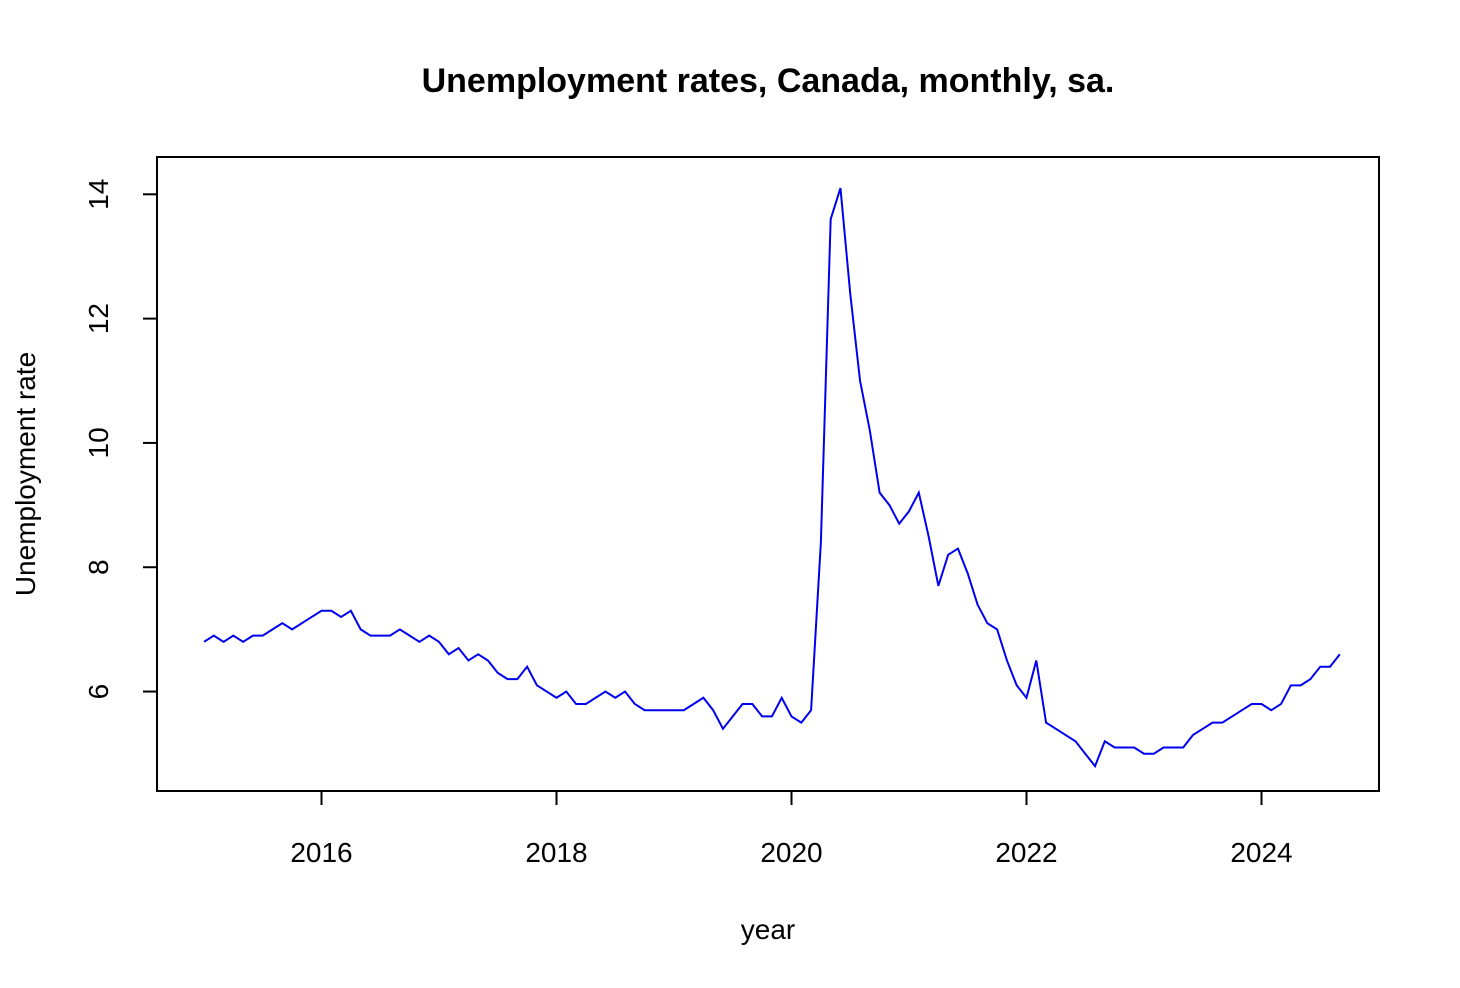  What do you see at coordinates (1261, 852) in the screenshot?
I see `x-tick-label: 2024` at bounding box center [1261, 852].